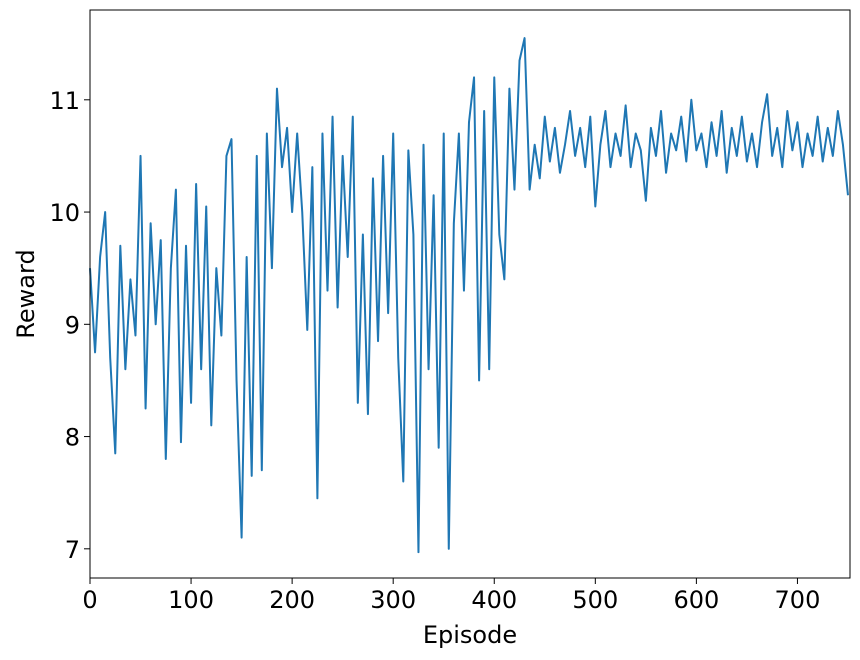 This screenshot has width=860, height=660. Describe the element at coordinates (72, 550) in the screenshot. I see `y-tick-label: 7` at that location.